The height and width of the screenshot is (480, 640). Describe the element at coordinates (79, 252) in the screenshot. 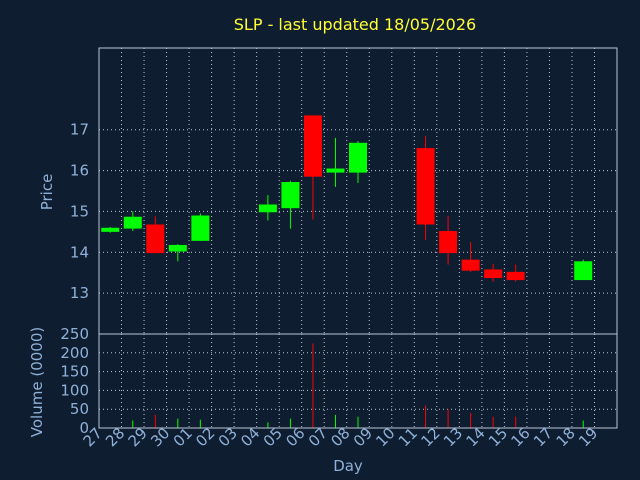

I see `price-tick-label: 14` at that location.